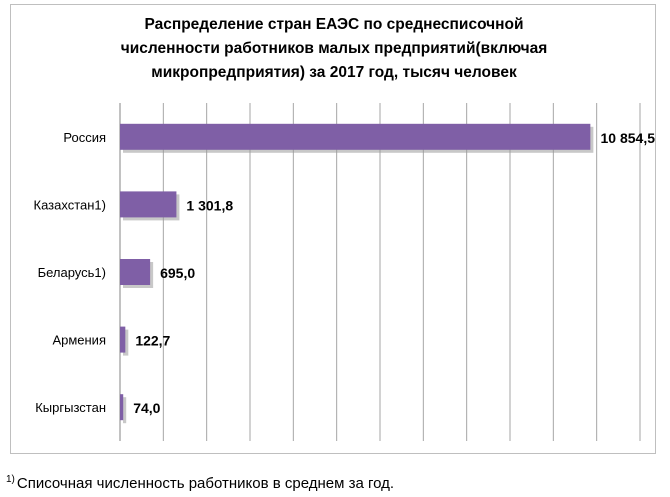 This screenshot has height=497, width=670. Describe the element at coordinates (84, 137) in the screenshot. I see `category-label: Россия` at that location.